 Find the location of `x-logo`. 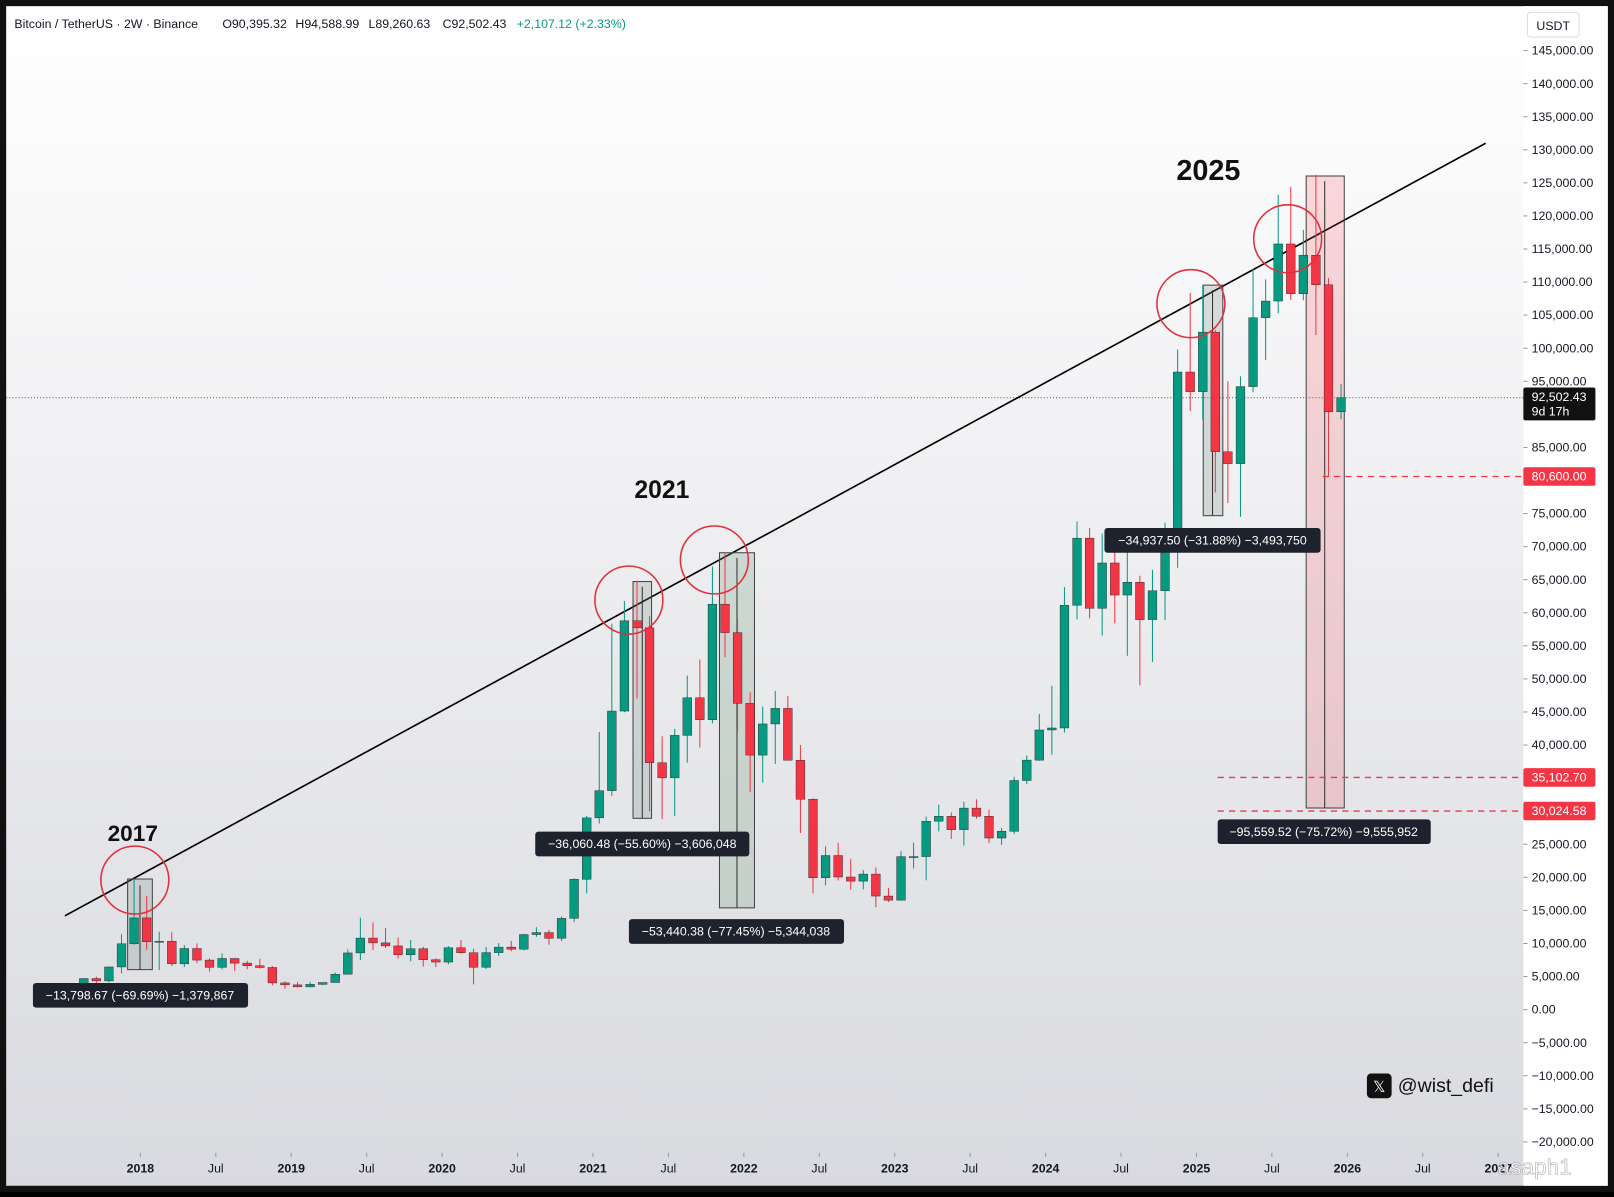

x-logo is located at coordinates (1379, 1086).